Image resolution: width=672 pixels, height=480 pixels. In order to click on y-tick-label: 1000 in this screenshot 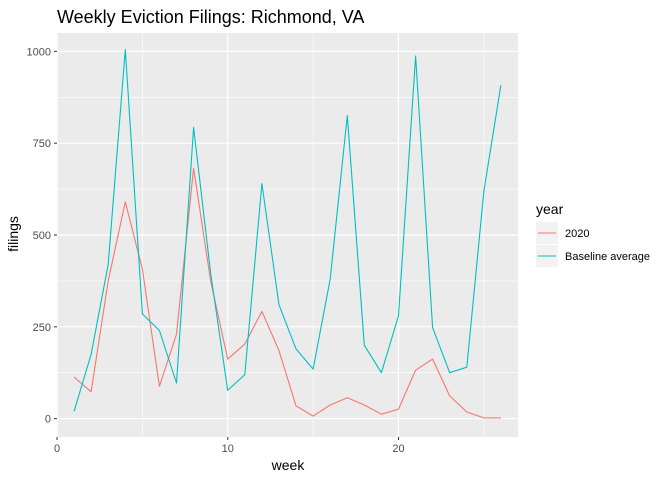, I will do `click(39, 52)`.